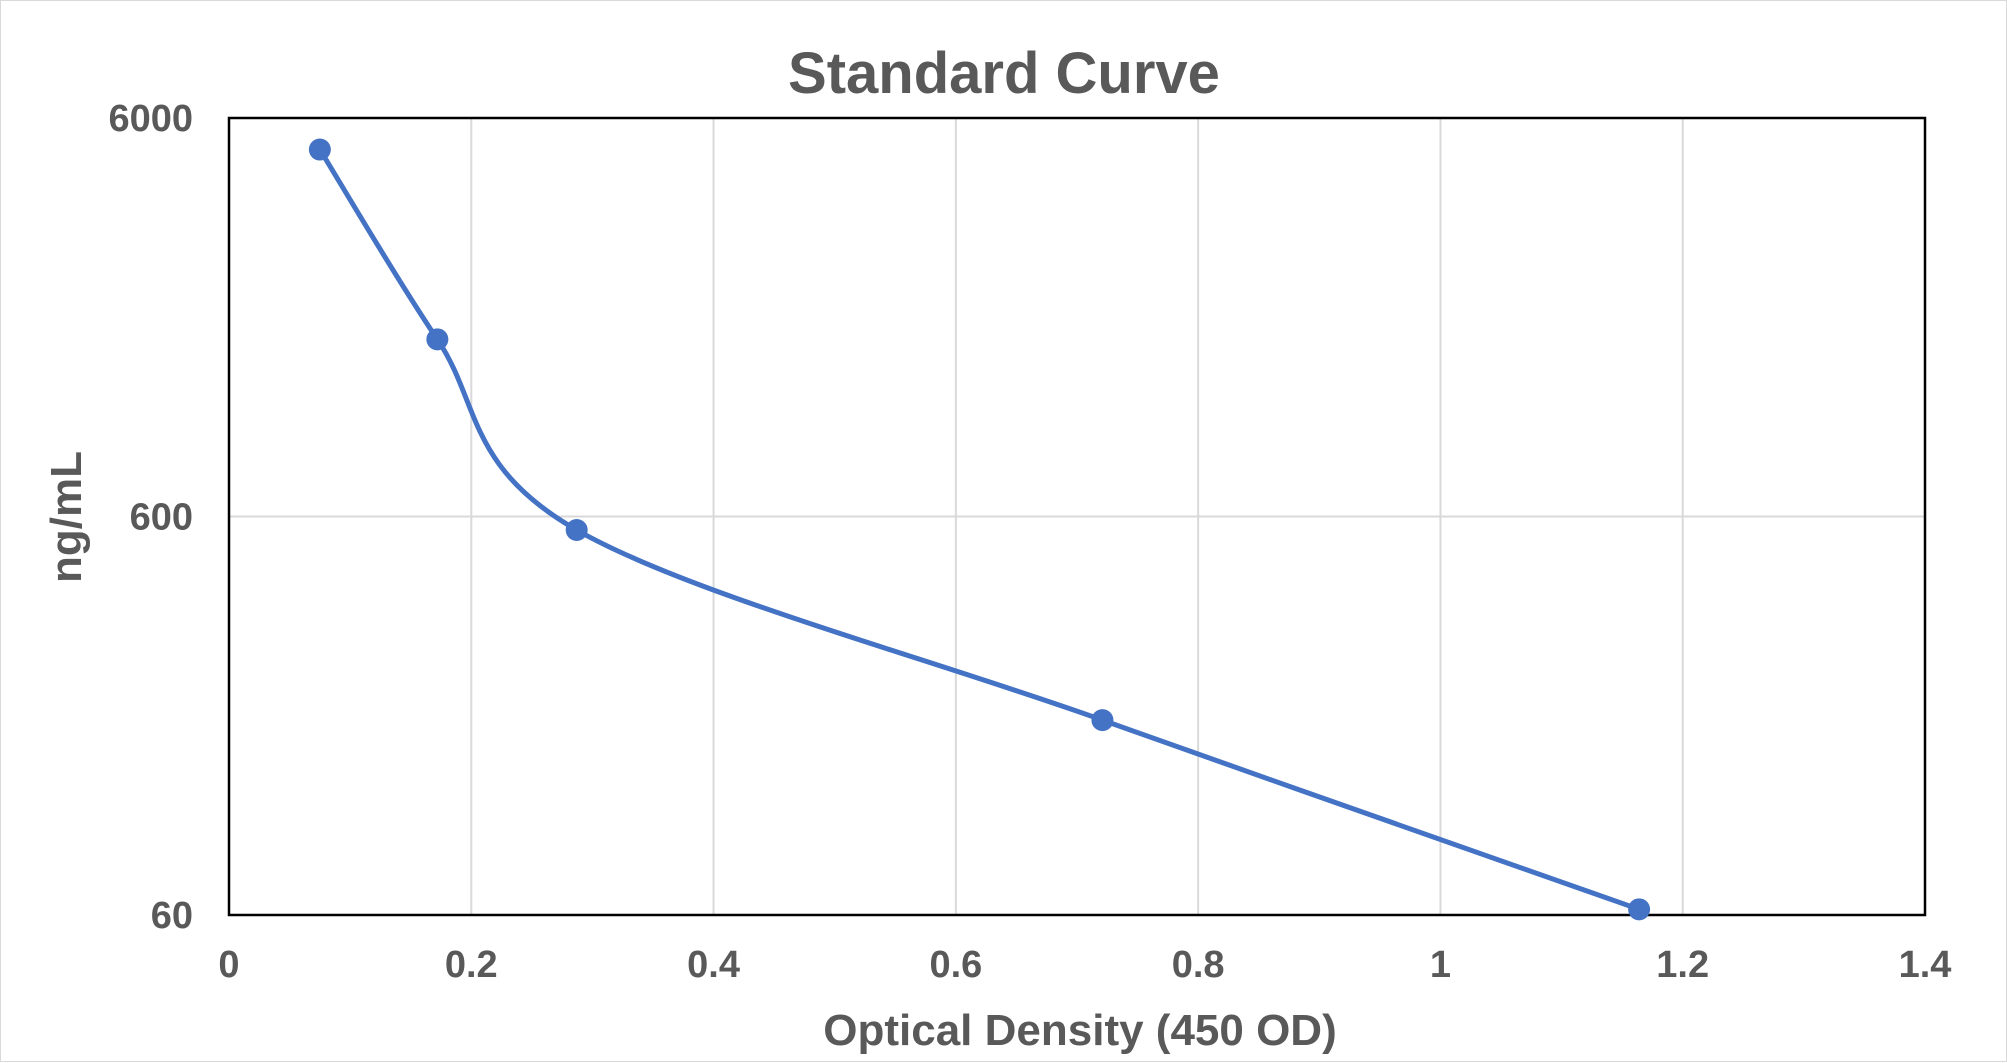 The height and width of the screenshot is (1063, 2007). Describe the element at coordinates (1440, 965) in the screenshot. I see `x-tick-label-5: 1` at that location.